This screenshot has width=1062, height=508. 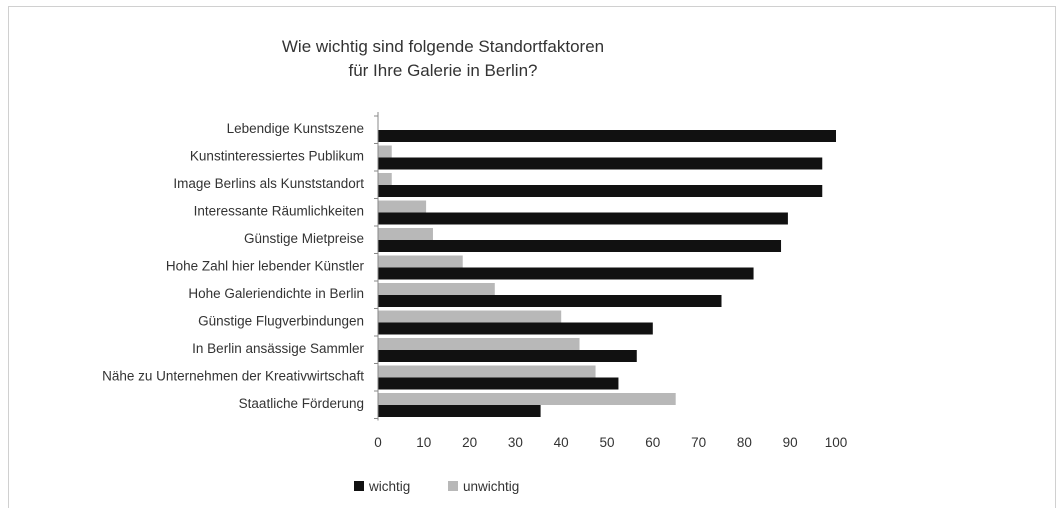 What do you see at coordinates (453, 486) in the screenshot?
I see `legend-swatch-unwichtig` at bounding box center [453, 486].